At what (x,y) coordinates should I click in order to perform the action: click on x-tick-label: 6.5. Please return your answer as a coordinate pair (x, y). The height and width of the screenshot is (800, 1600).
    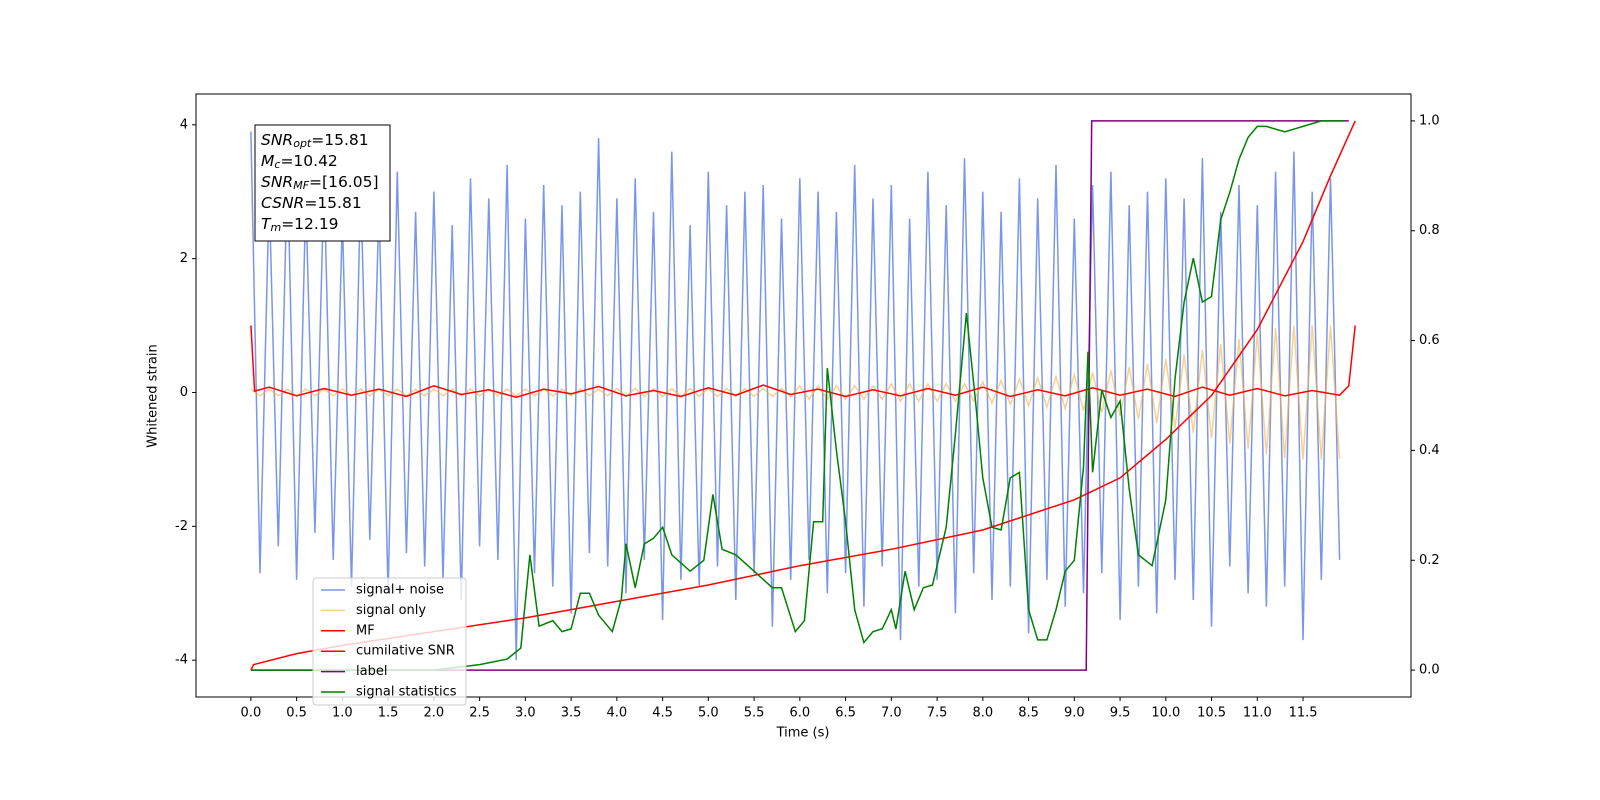
    Looking at the image, I should click on (845, 713).